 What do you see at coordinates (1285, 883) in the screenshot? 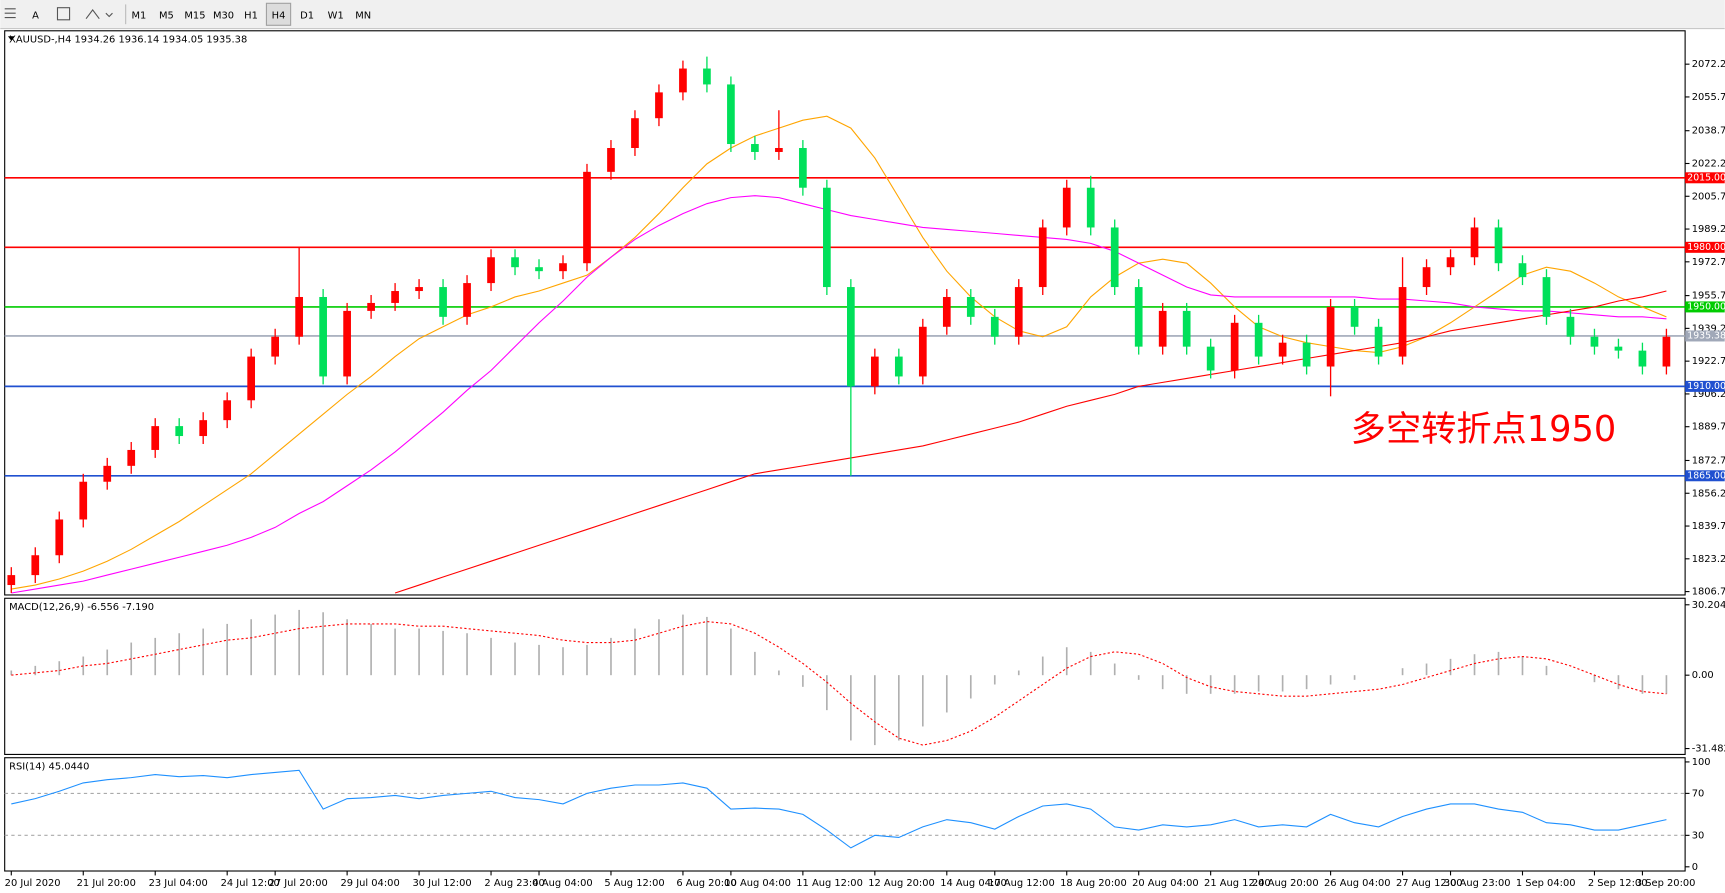
I see `x-tick-label: 24 Aug 20:00` at bounding box center [1285, 883].